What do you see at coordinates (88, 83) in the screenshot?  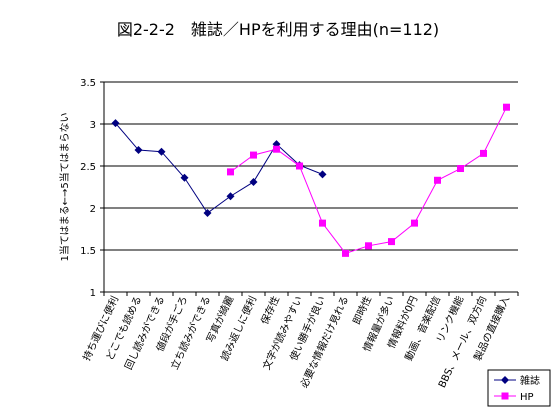 I see `y-tick-label: 3.5` at bounding box center [88, 83].